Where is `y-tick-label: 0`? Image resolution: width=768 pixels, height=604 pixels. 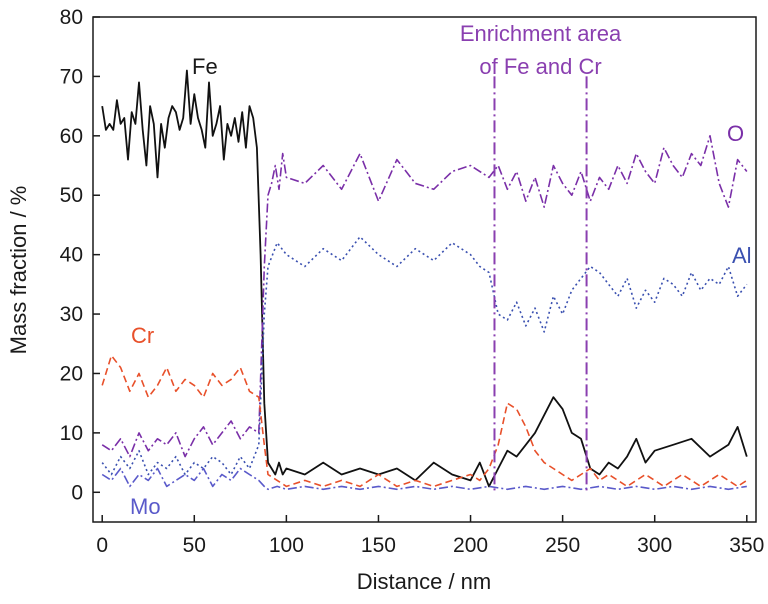 y-tick-label: 0 is located at coordinates (77, 492).